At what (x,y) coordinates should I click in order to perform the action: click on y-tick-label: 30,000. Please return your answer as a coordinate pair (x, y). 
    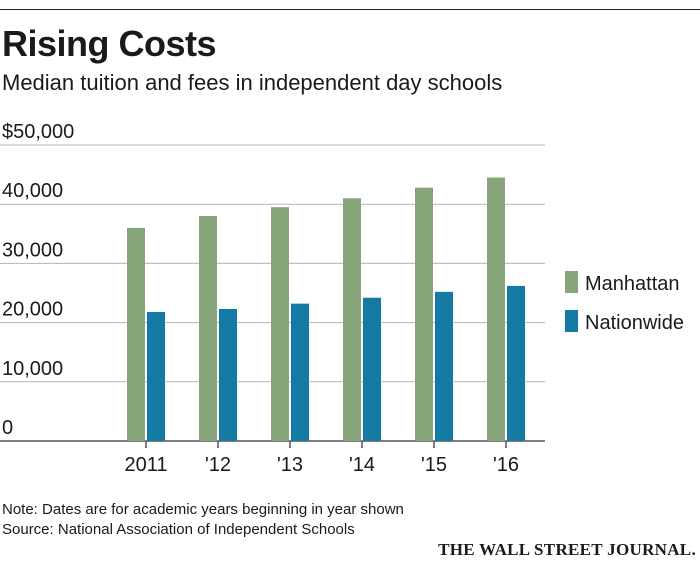
    Looking at the image, I should click on (32, 250).